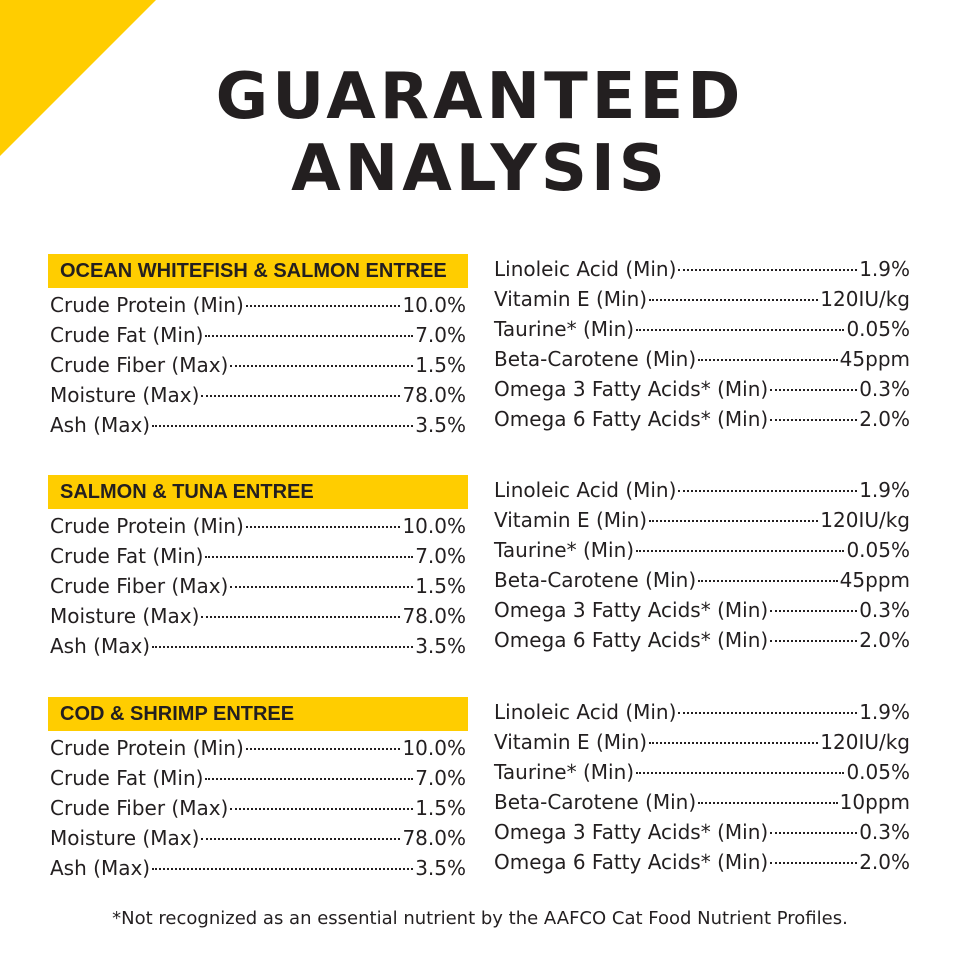 This screenshot has width=960, height=960. What do you see at coordinates (874, 802) in the screenshot?
I see `nutrient-value: 10ppm` at bounding box center [874, 802].